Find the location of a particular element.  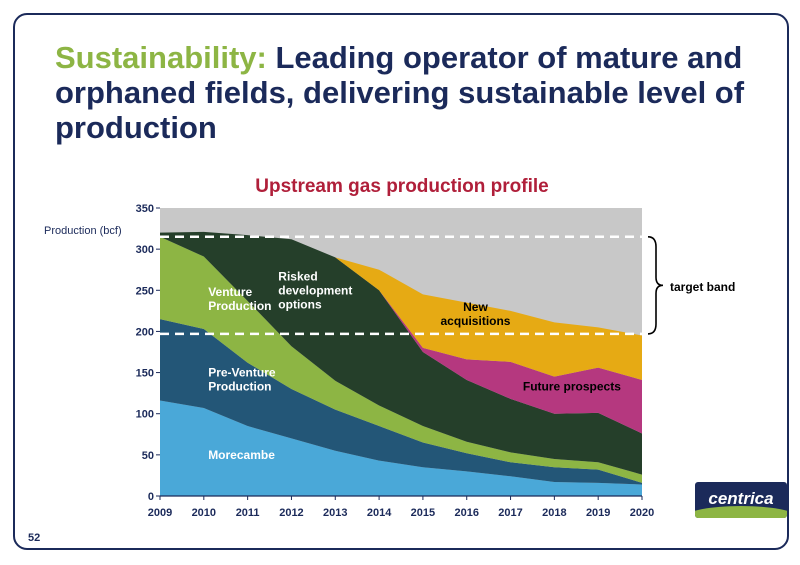

y-axis-label: Production (bcf) is located at coordinates (83, 231).